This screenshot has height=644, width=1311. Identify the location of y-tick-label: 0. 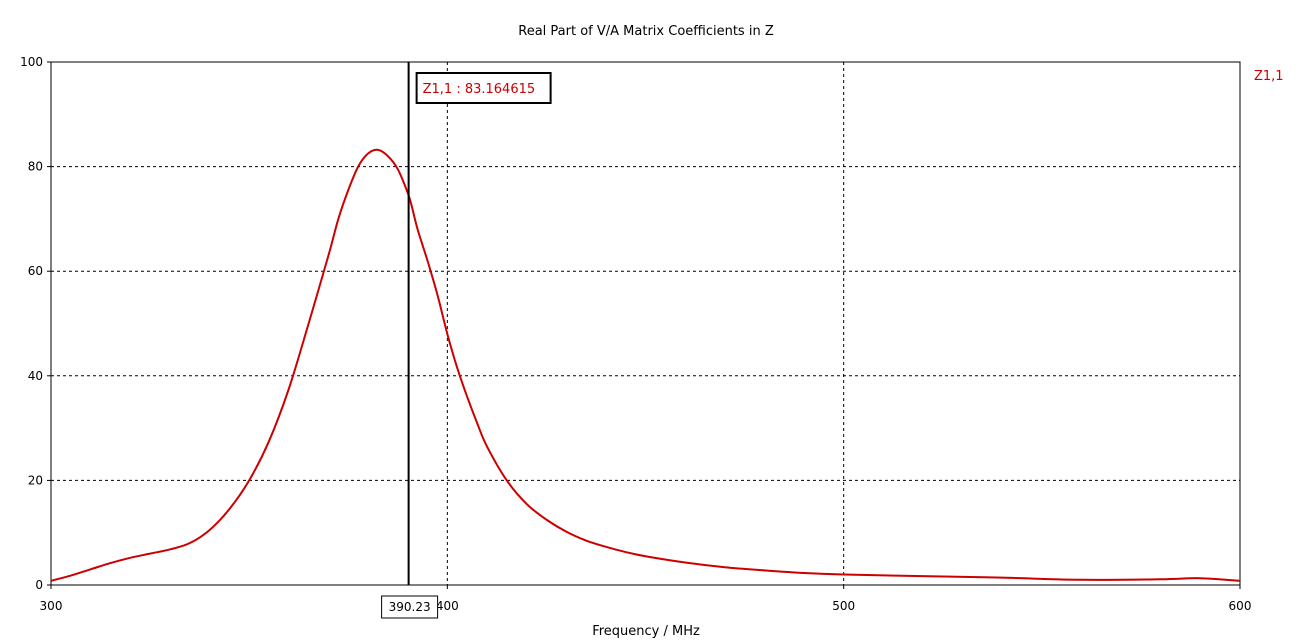
(39, 585).